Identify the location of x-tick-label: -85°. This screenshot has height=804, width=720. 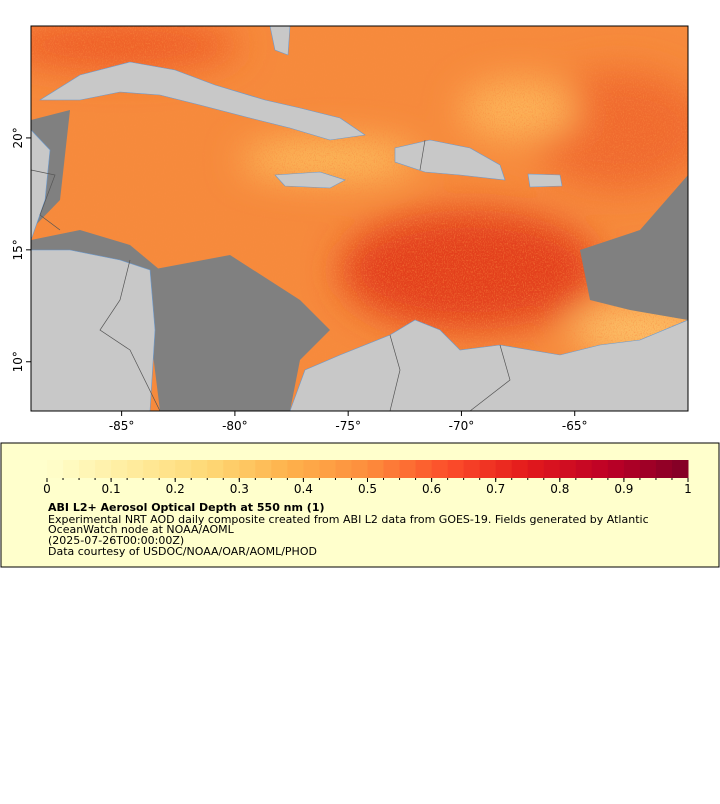
(122, 426).